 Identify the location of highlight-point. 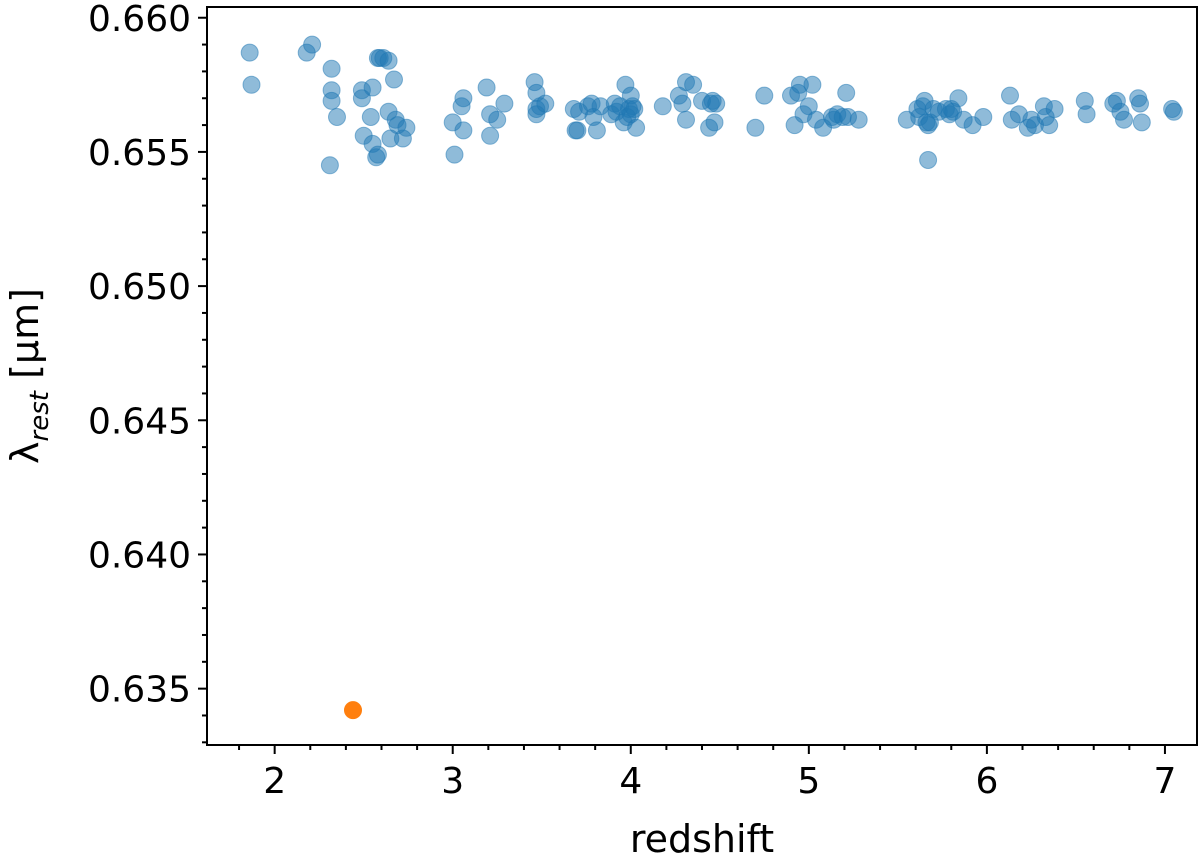
(353, 710).